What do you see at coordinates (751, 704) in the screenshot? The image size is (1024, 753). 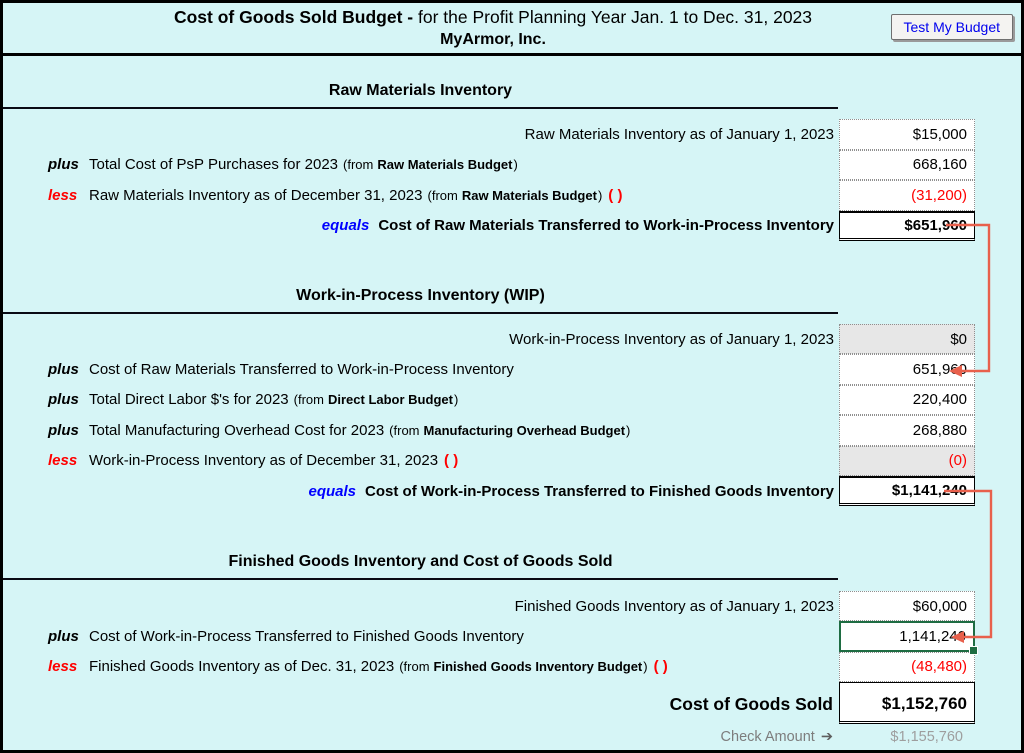 I see `cogs-label: Cost of Goods Sold` at bounding box center [751, 704].